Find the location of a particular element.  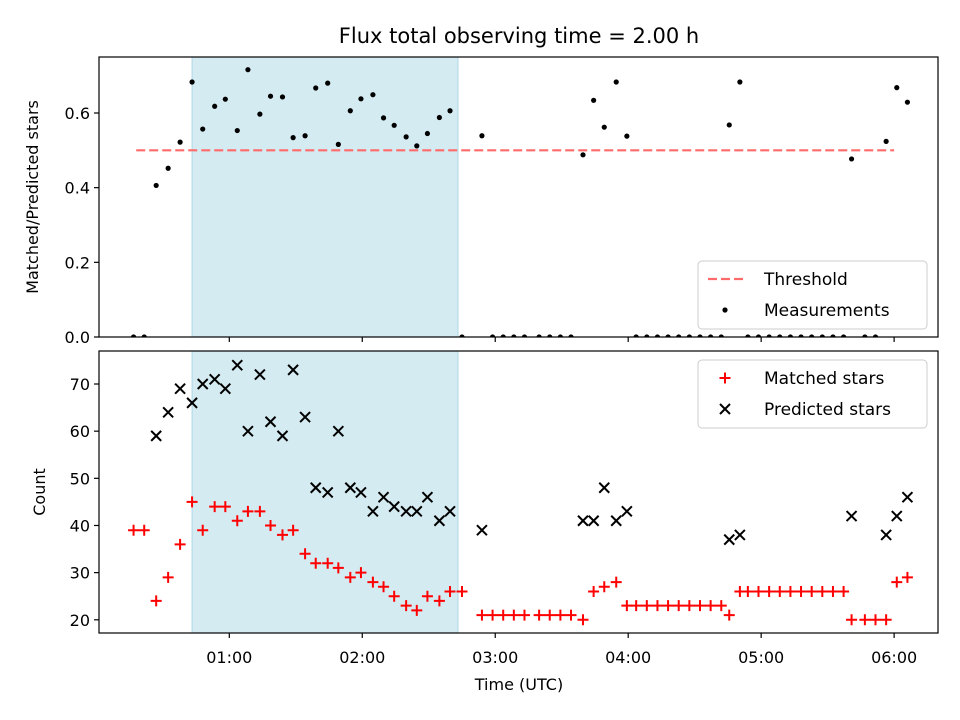

y-tick-label: 30 is located at coordinates (80, 573).